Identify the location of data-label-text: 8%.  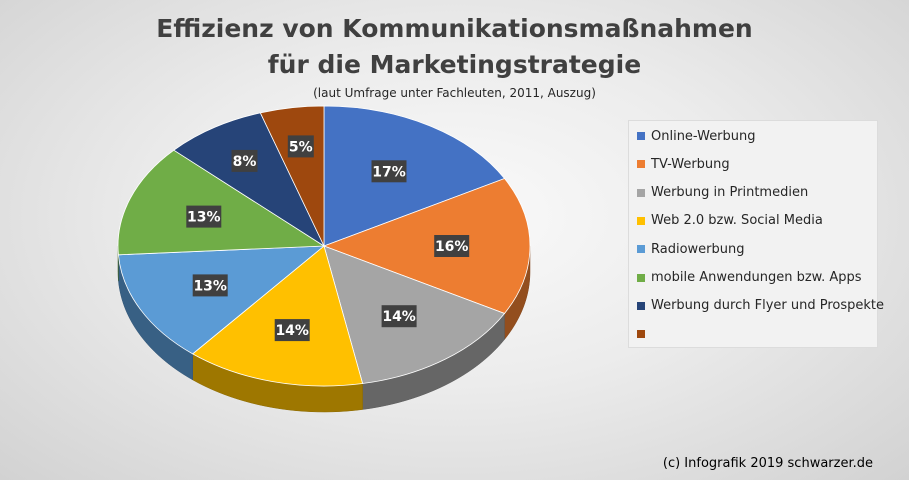
(245, 162).